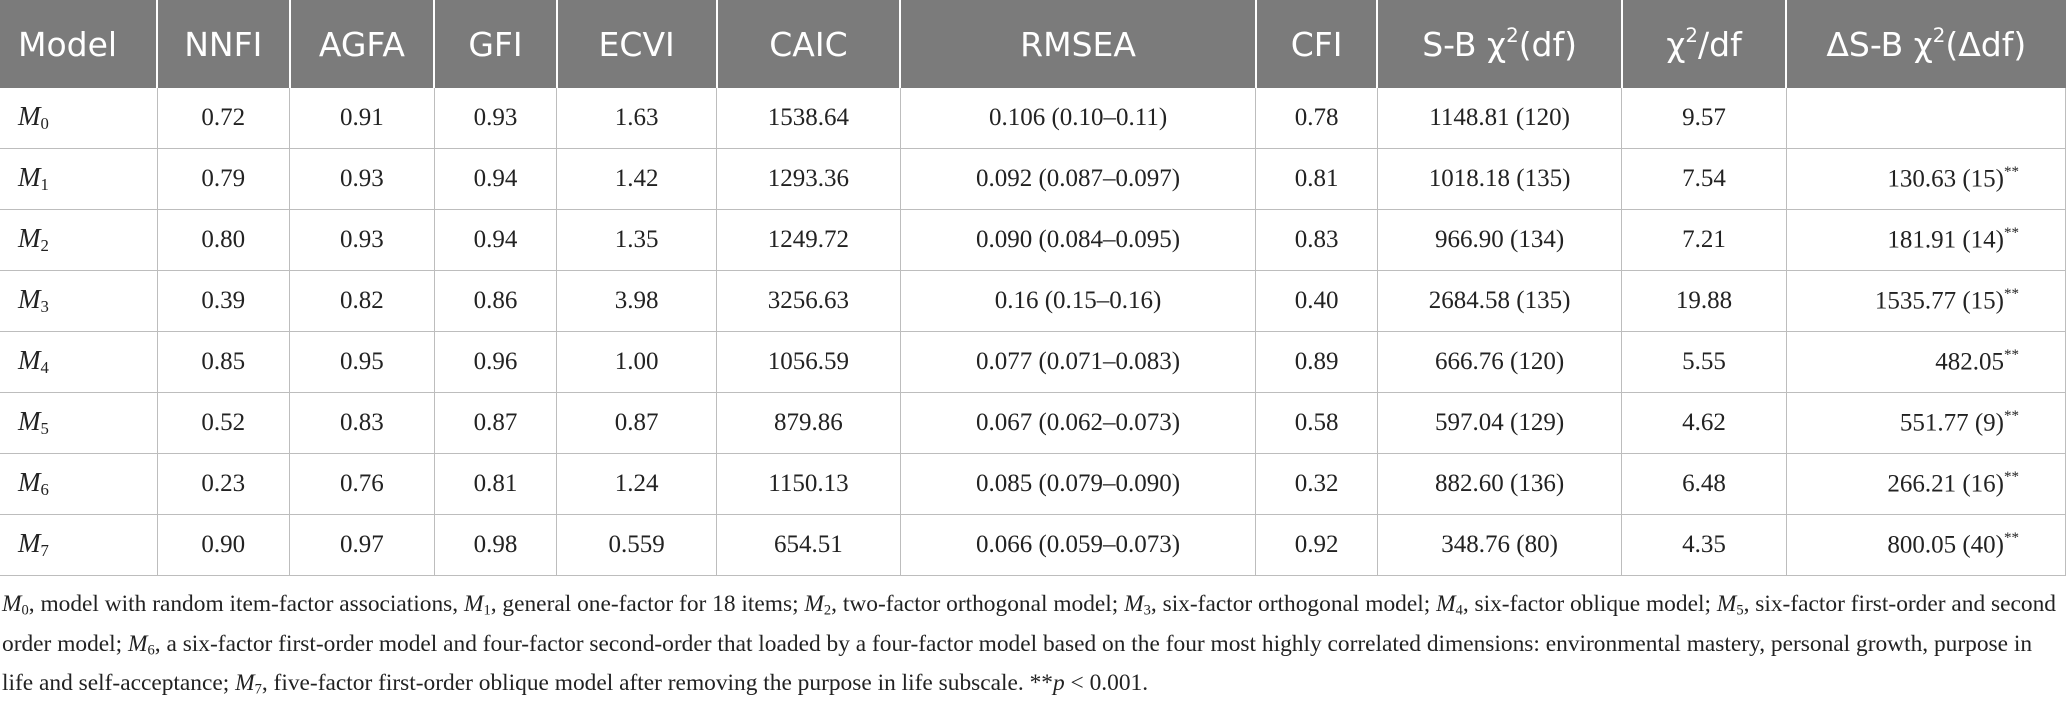 This screenshot has height=707, width=2067. I want to click on header-model: Model, so click(78, 44).